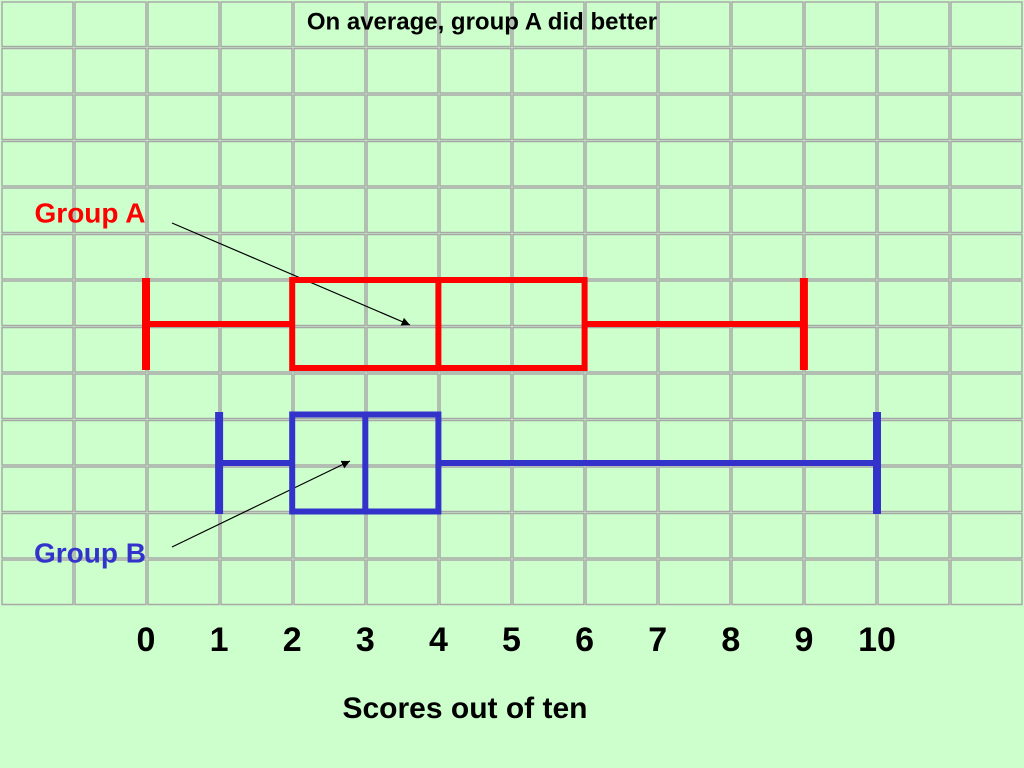 The image size is (1024, 768). What do you see at coordinates (261, 504) in the screenshot?
I see `arrow` at bounding box center [261, 504].